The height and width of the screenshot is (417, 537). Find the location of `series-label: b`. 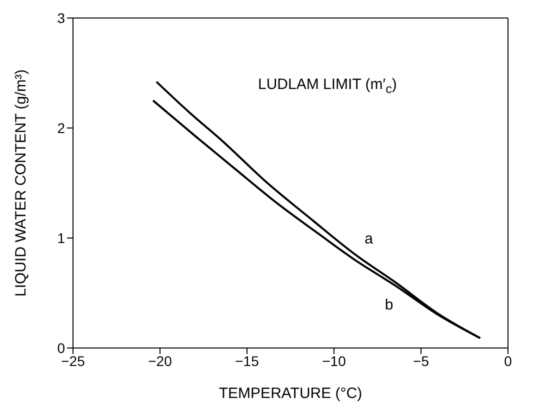

series-label: b is located at coordinates (389, 305).